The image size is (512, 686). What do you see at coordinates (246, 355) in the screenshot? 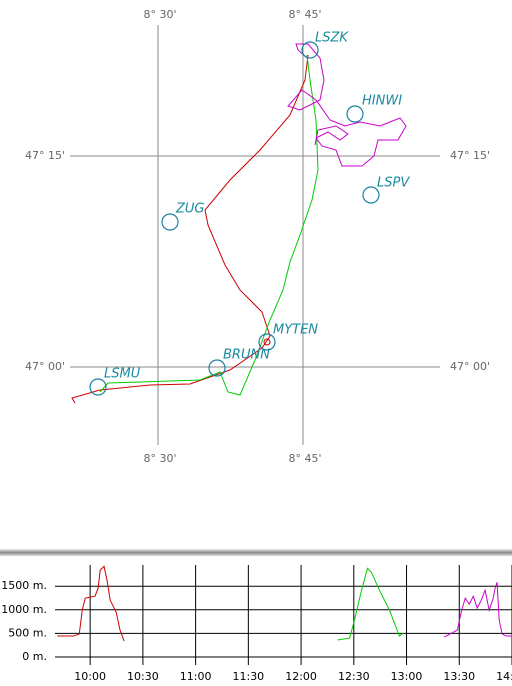
I see `waypoint-label: BRUNN` at bounding box center [246, 355].